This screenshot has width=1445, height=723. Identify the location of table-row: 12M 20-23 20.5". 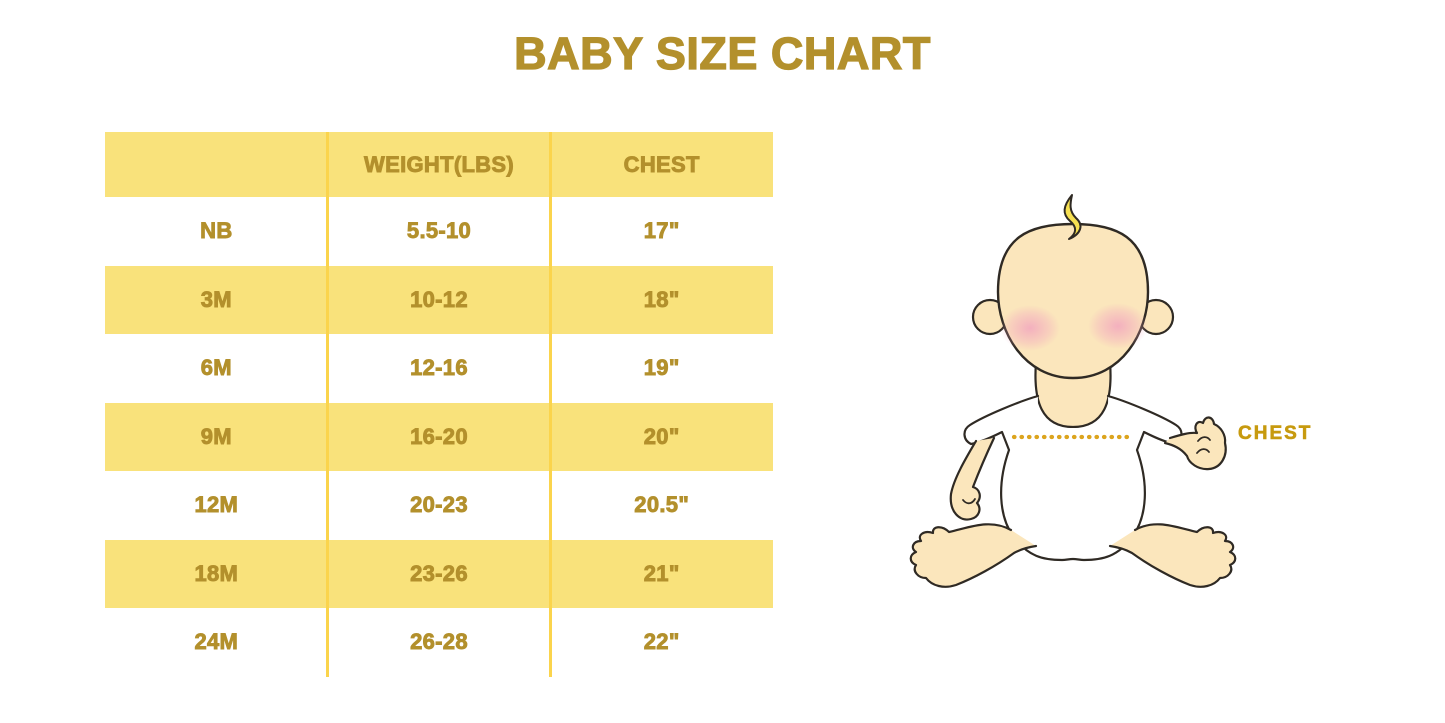
(439, 505).